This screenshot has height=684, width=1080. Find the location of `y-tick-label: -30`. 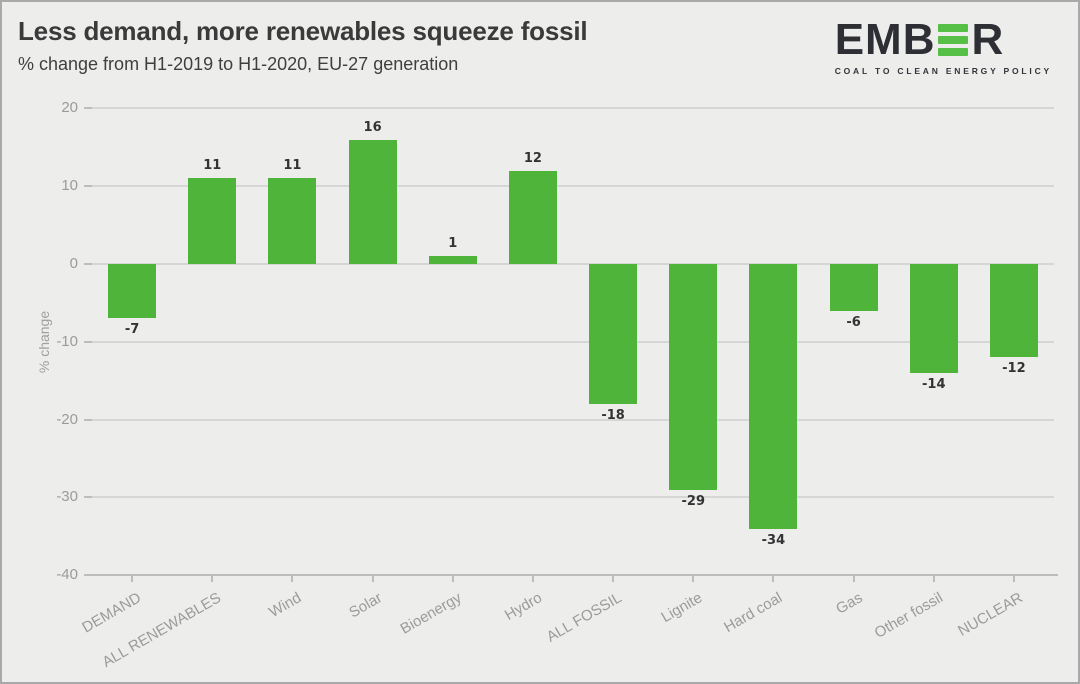

y-tick-label: -30 is located at coordinates (67, 497).